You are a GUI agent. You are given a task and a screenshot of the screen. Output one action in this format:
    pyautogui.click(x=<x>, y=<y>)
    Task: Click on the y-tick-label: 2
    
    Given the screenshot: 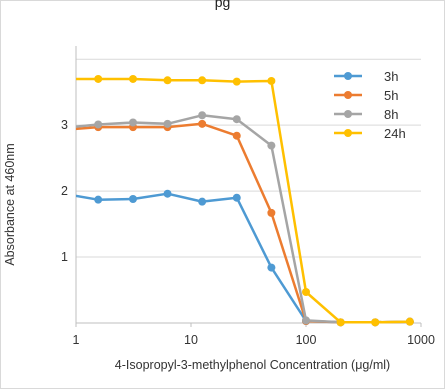 What is the action you would take?
    pyautogui.click(x=64, y=191)
    